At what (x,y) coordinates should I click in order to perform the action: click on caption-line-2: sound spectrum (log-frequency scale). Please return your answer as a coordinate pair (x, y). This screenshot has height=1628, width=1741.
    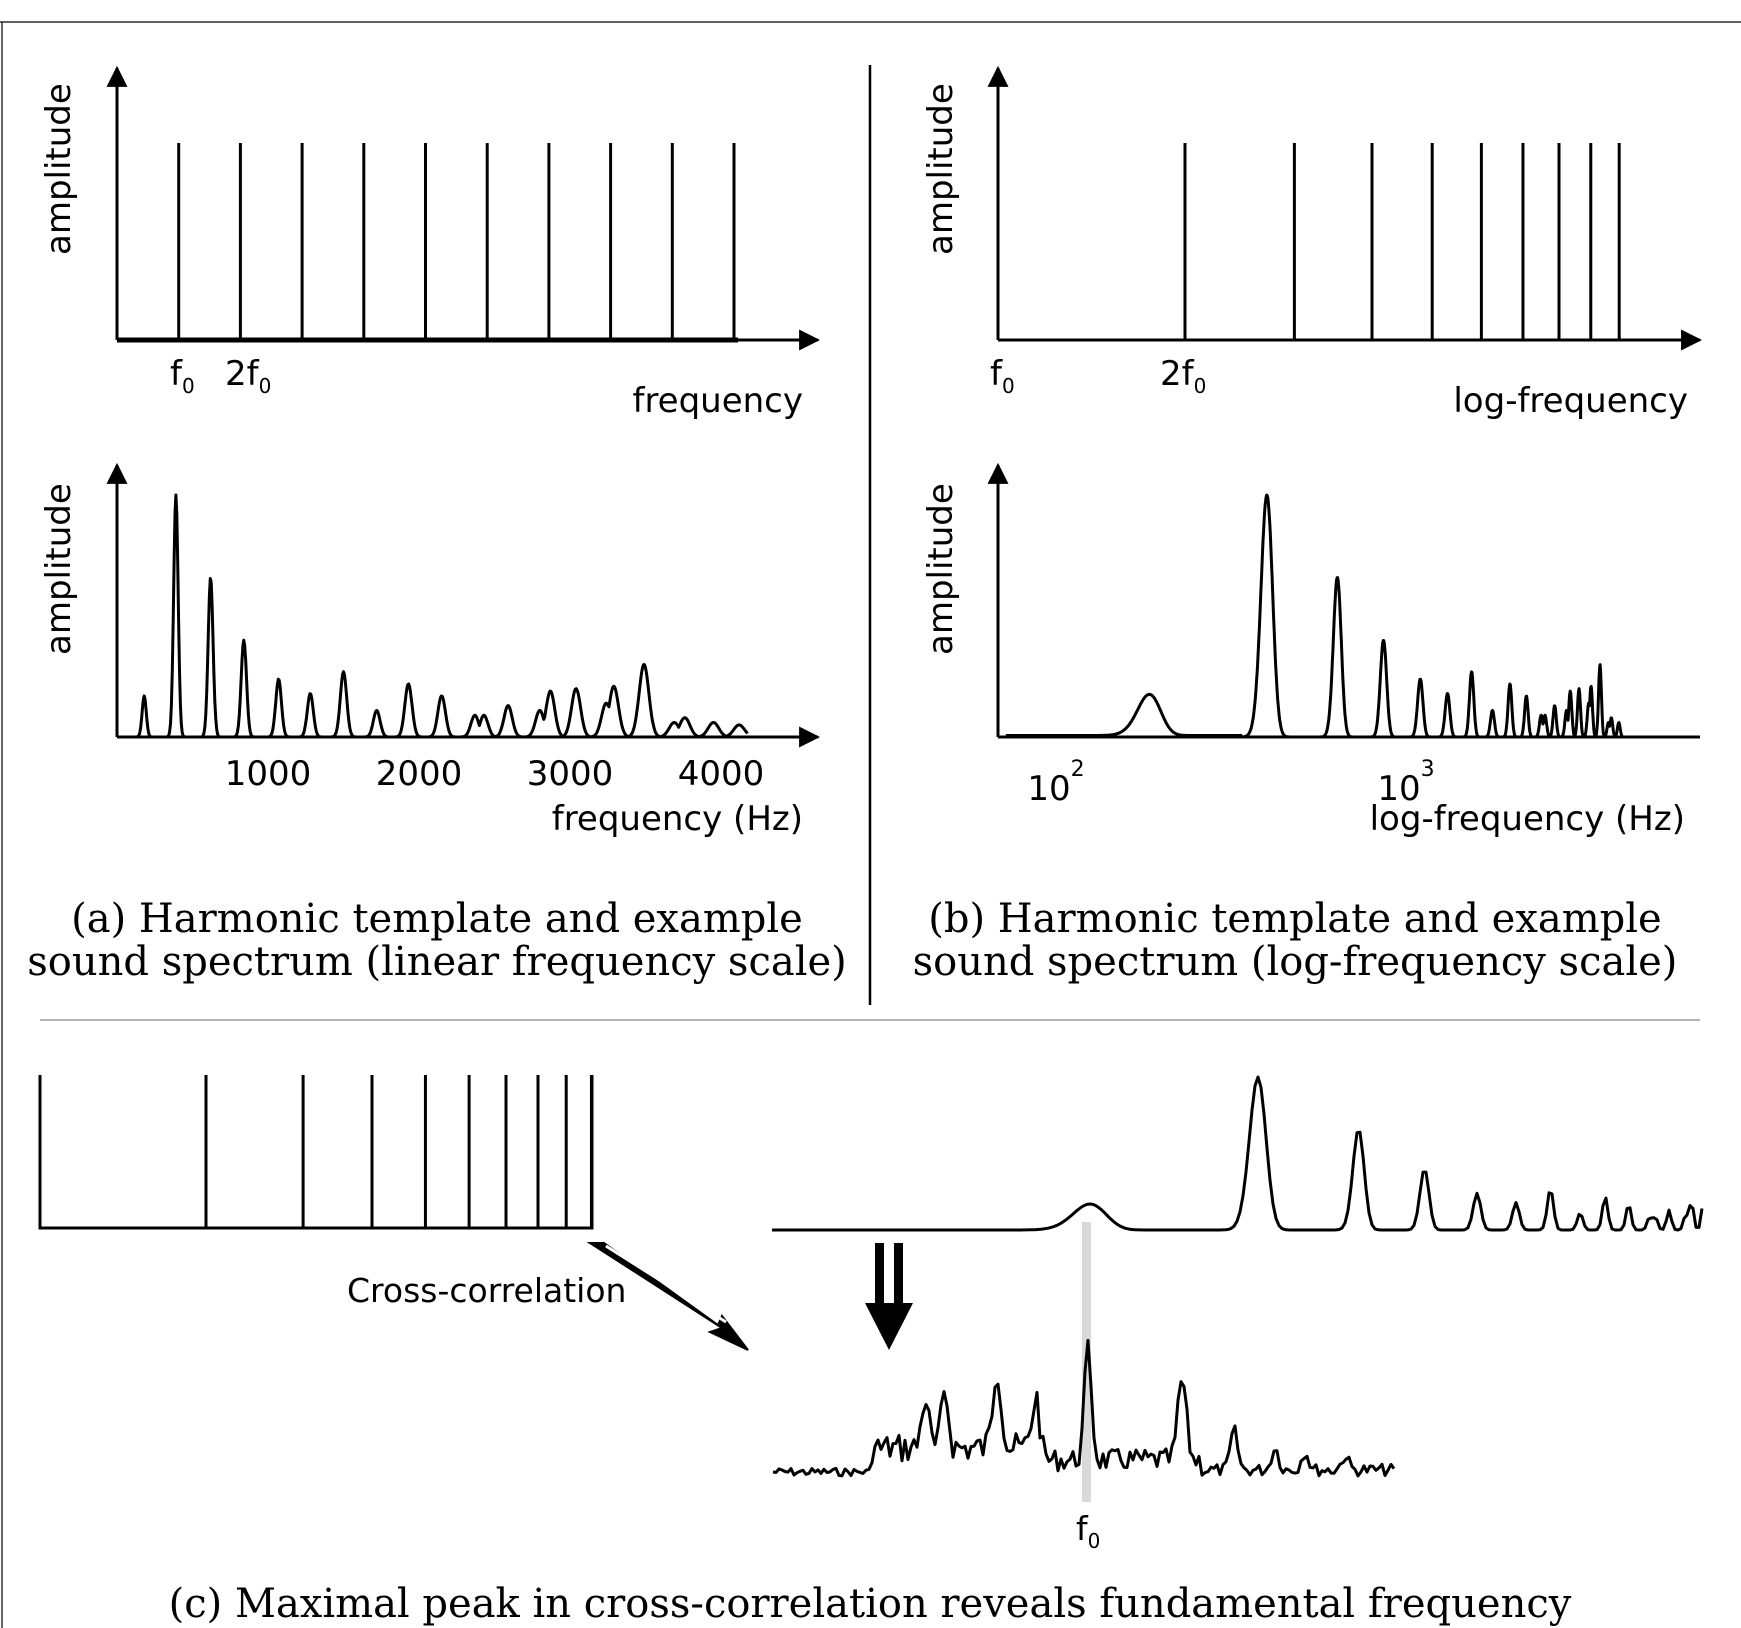
    Looking at the image, I should click on (1295, 962).